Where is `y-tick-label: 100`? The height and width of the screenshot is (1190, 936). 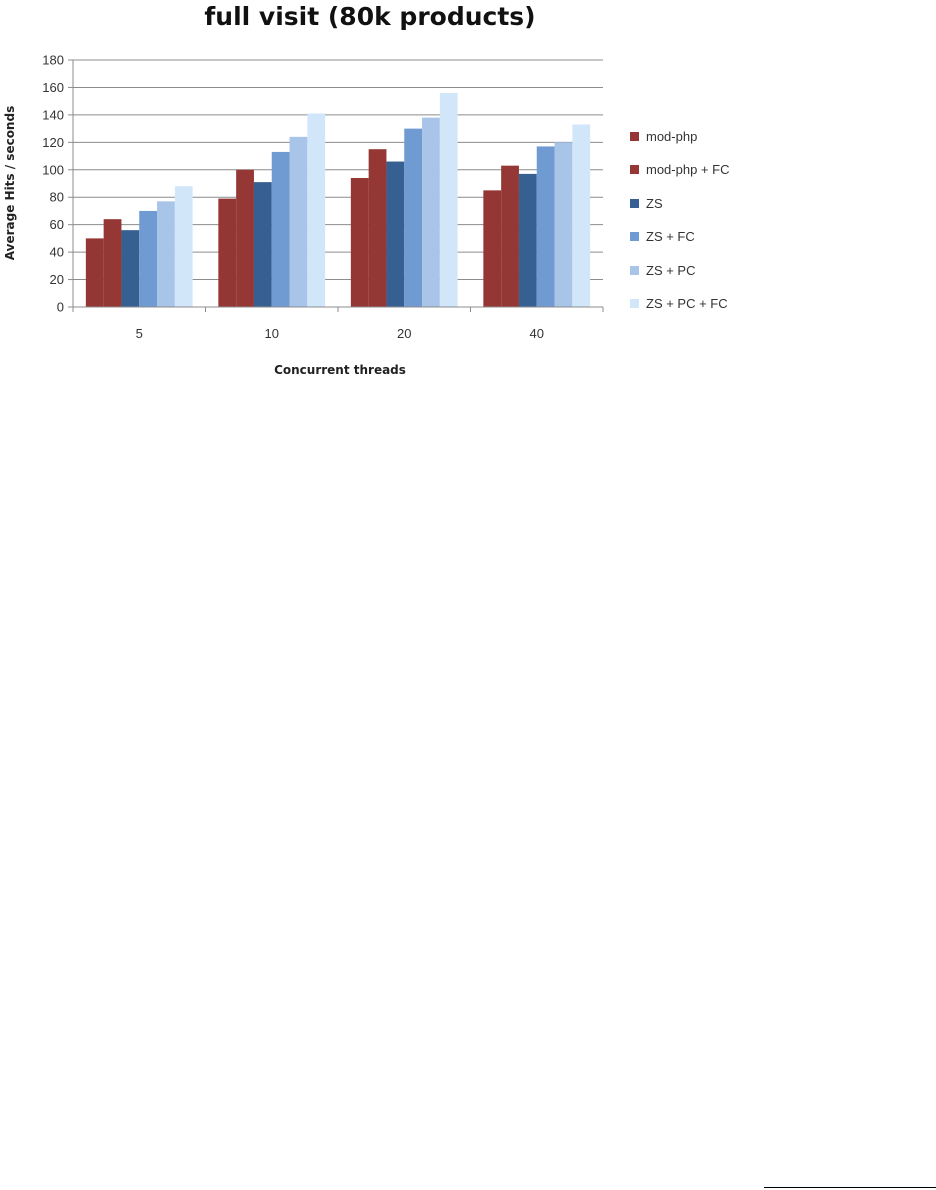
y-tick-label: 100 is located at coordinates (53, 169).